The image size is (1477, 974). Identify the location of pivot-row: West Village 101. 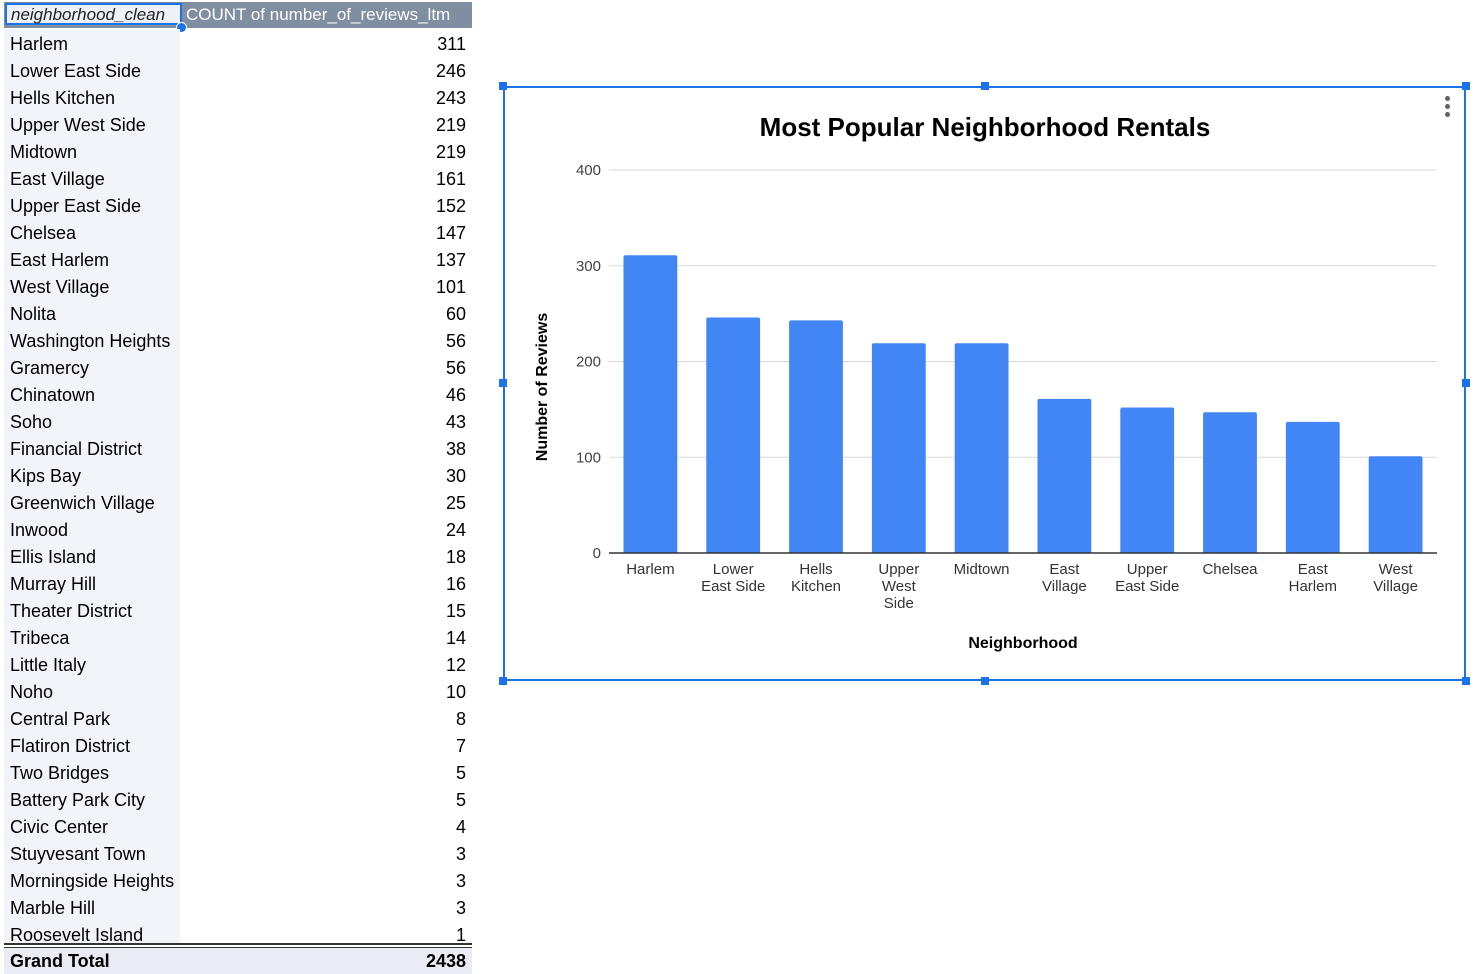
(238, 287).